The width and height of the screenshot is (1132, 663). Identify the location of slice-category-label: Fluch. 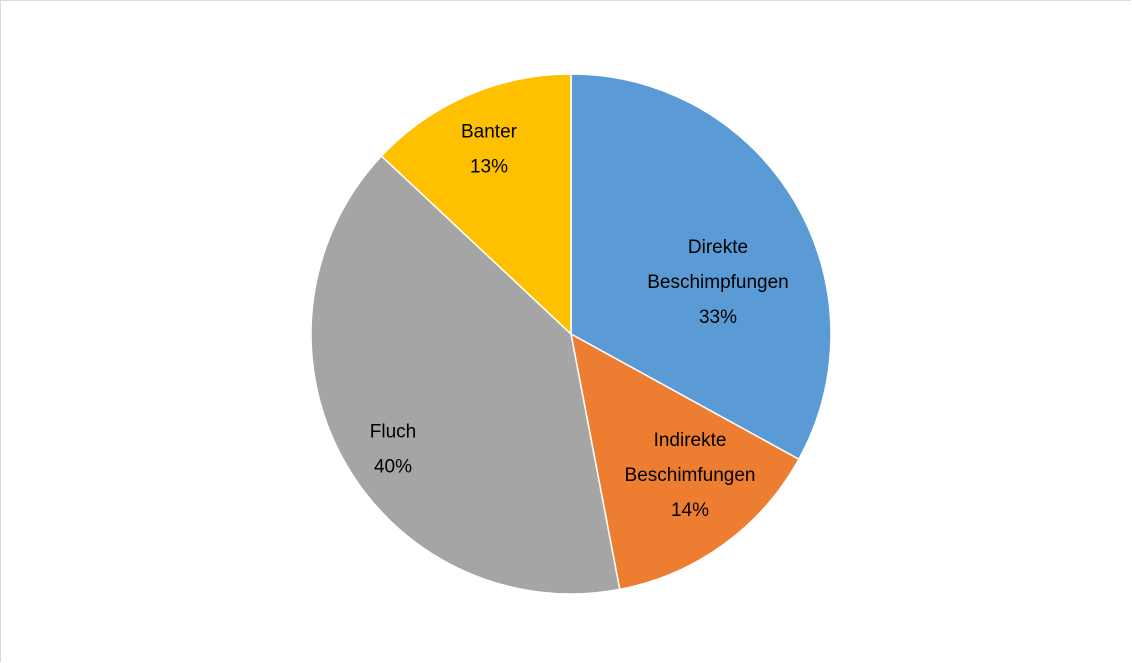
(393, 432).